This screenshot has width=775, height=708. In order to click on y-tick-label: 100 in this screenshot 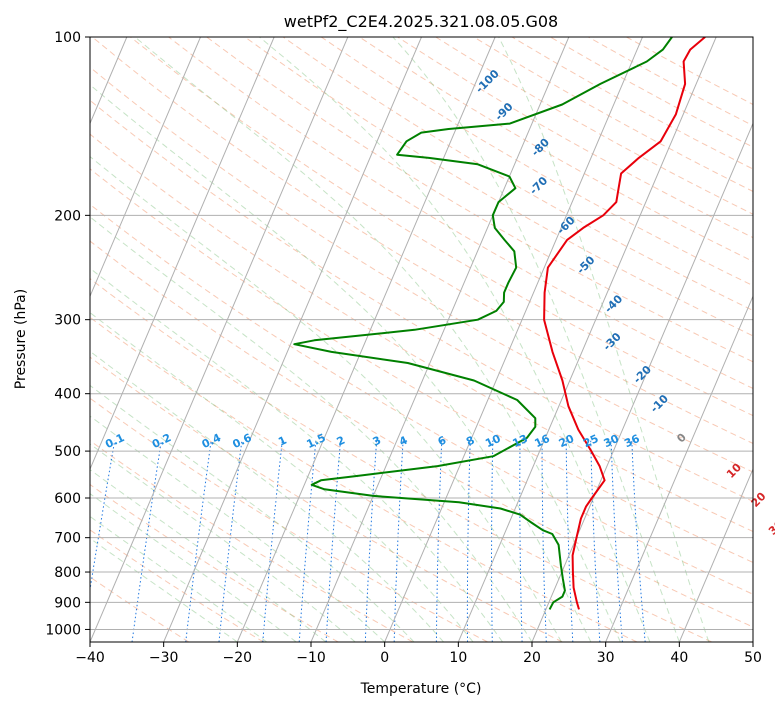, I will do `click(67, 38)`.